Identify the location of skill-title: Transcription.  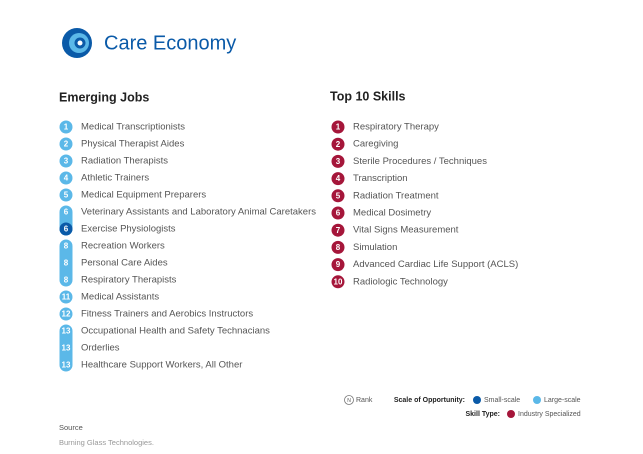
(380, 178).